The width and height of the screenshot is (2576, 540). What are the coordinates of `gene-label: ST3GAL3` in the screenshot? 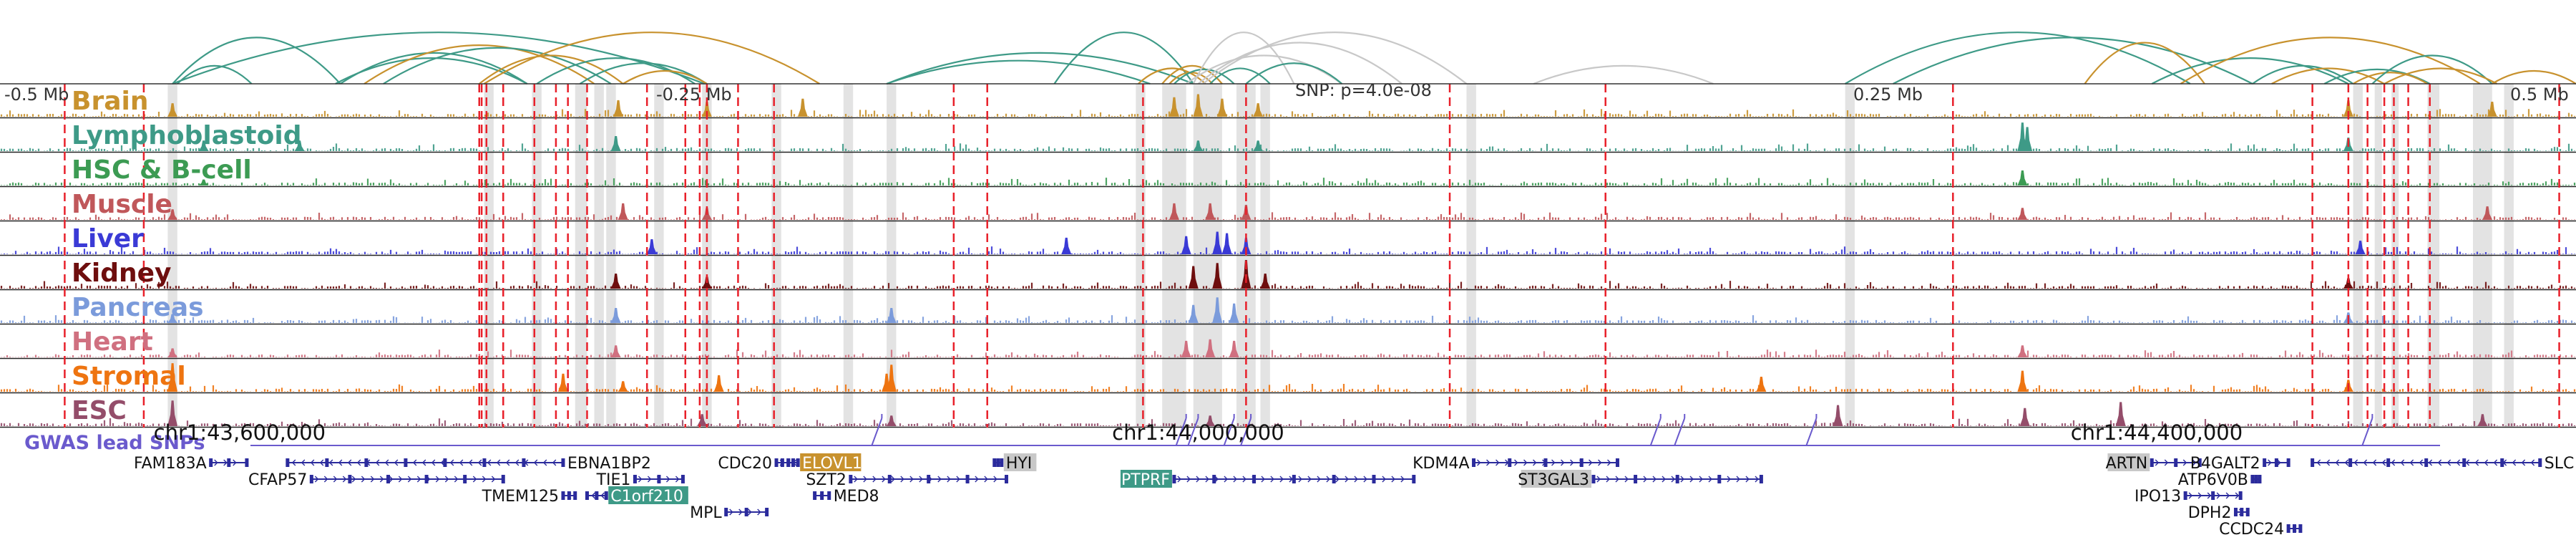 It's located at (1553, 480).